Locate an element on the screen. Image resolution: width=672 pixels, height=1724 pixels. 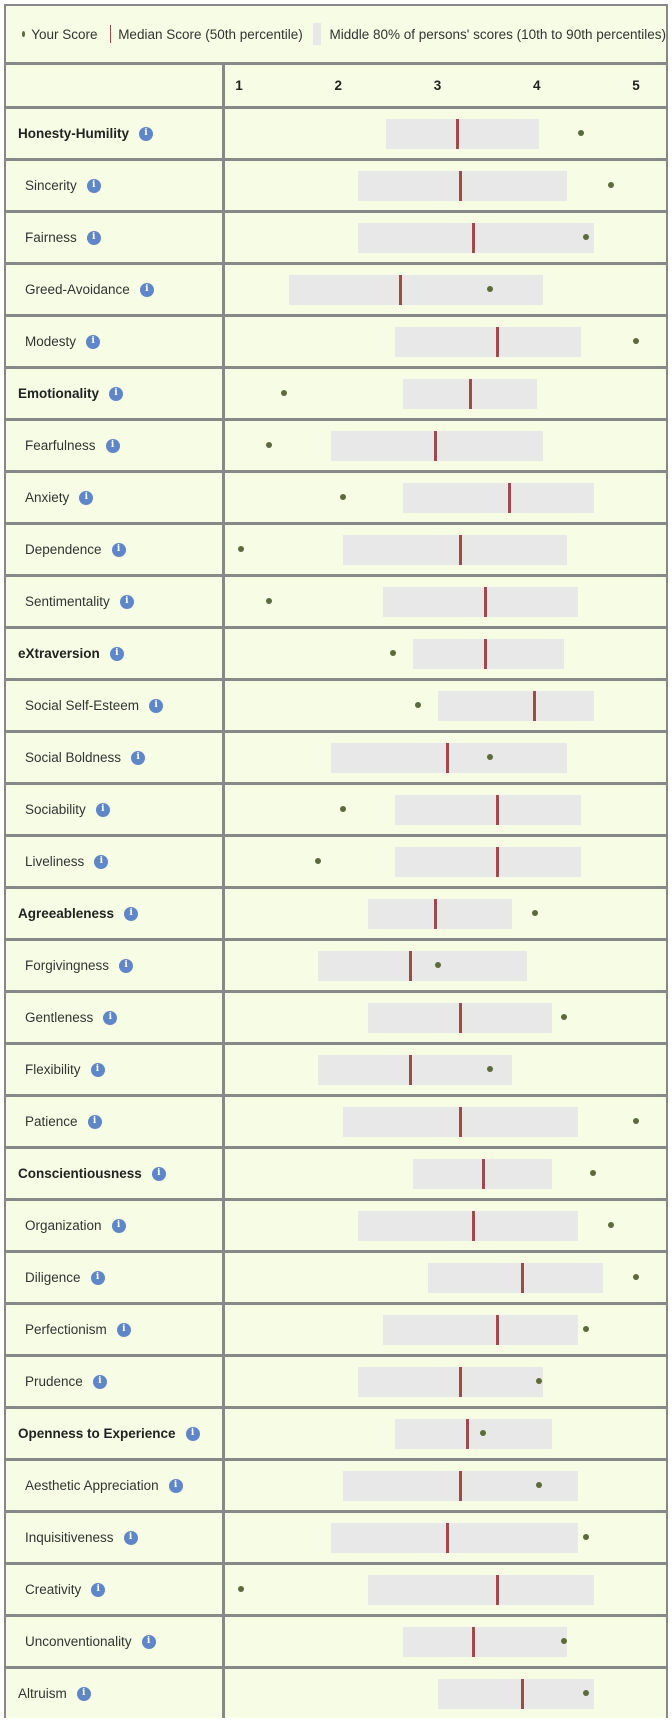
trait-name-text: Altruism is located at coordinates (42, 1693).